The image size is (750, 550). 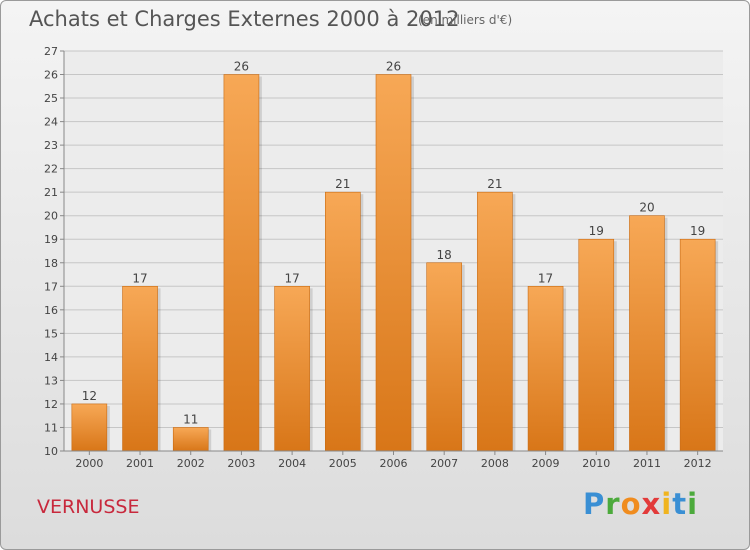 What do you see at coordinates (594, 504) in the screenshot?
I see `logo-letter-p: P` at bounding box center [594, 504].